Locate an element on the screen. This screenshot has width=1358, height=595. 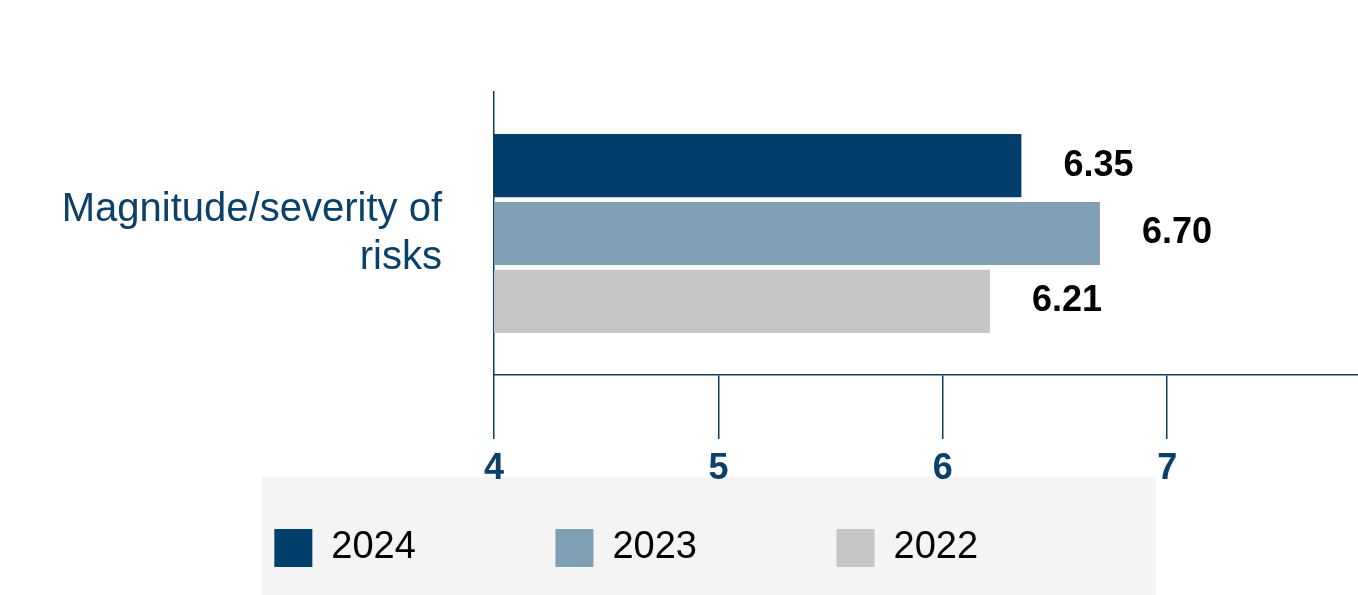
x-tick-label: 7 is located at coordinates (1167, 466).